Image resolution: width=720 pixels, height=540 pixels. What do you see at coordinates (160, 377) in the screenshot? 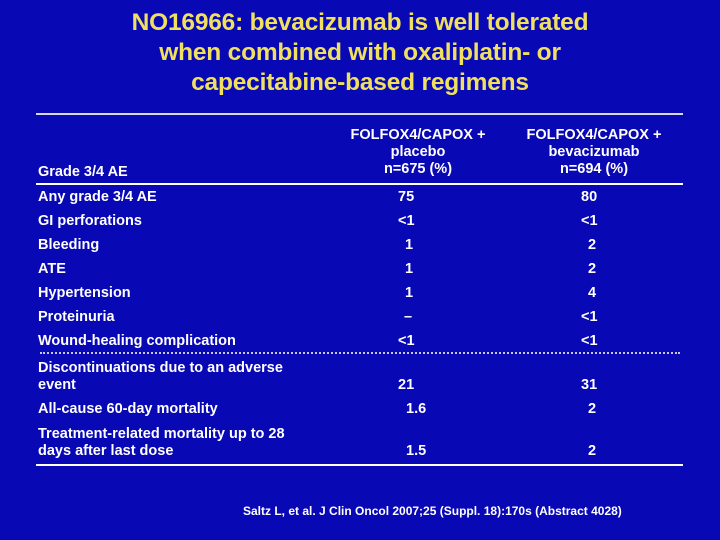
I see `row-label: Discontinuations due to an adverse event` at bounding box center [160, 377].